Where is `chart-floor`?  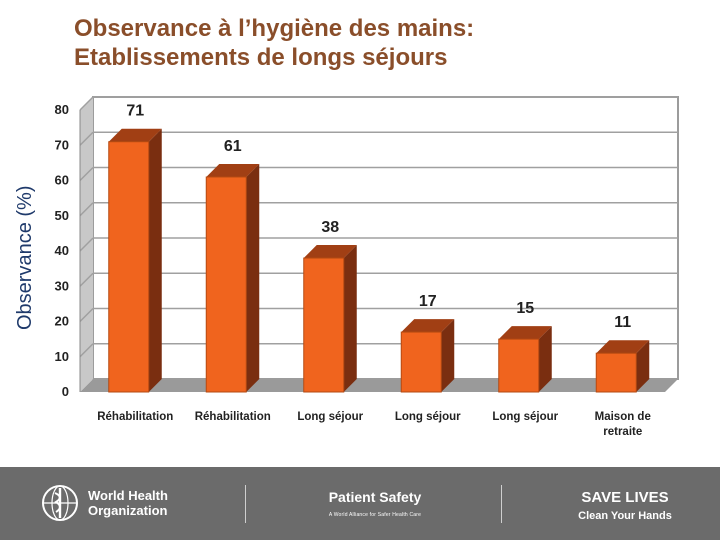
chart-floor is located at coordinates (379, 385).